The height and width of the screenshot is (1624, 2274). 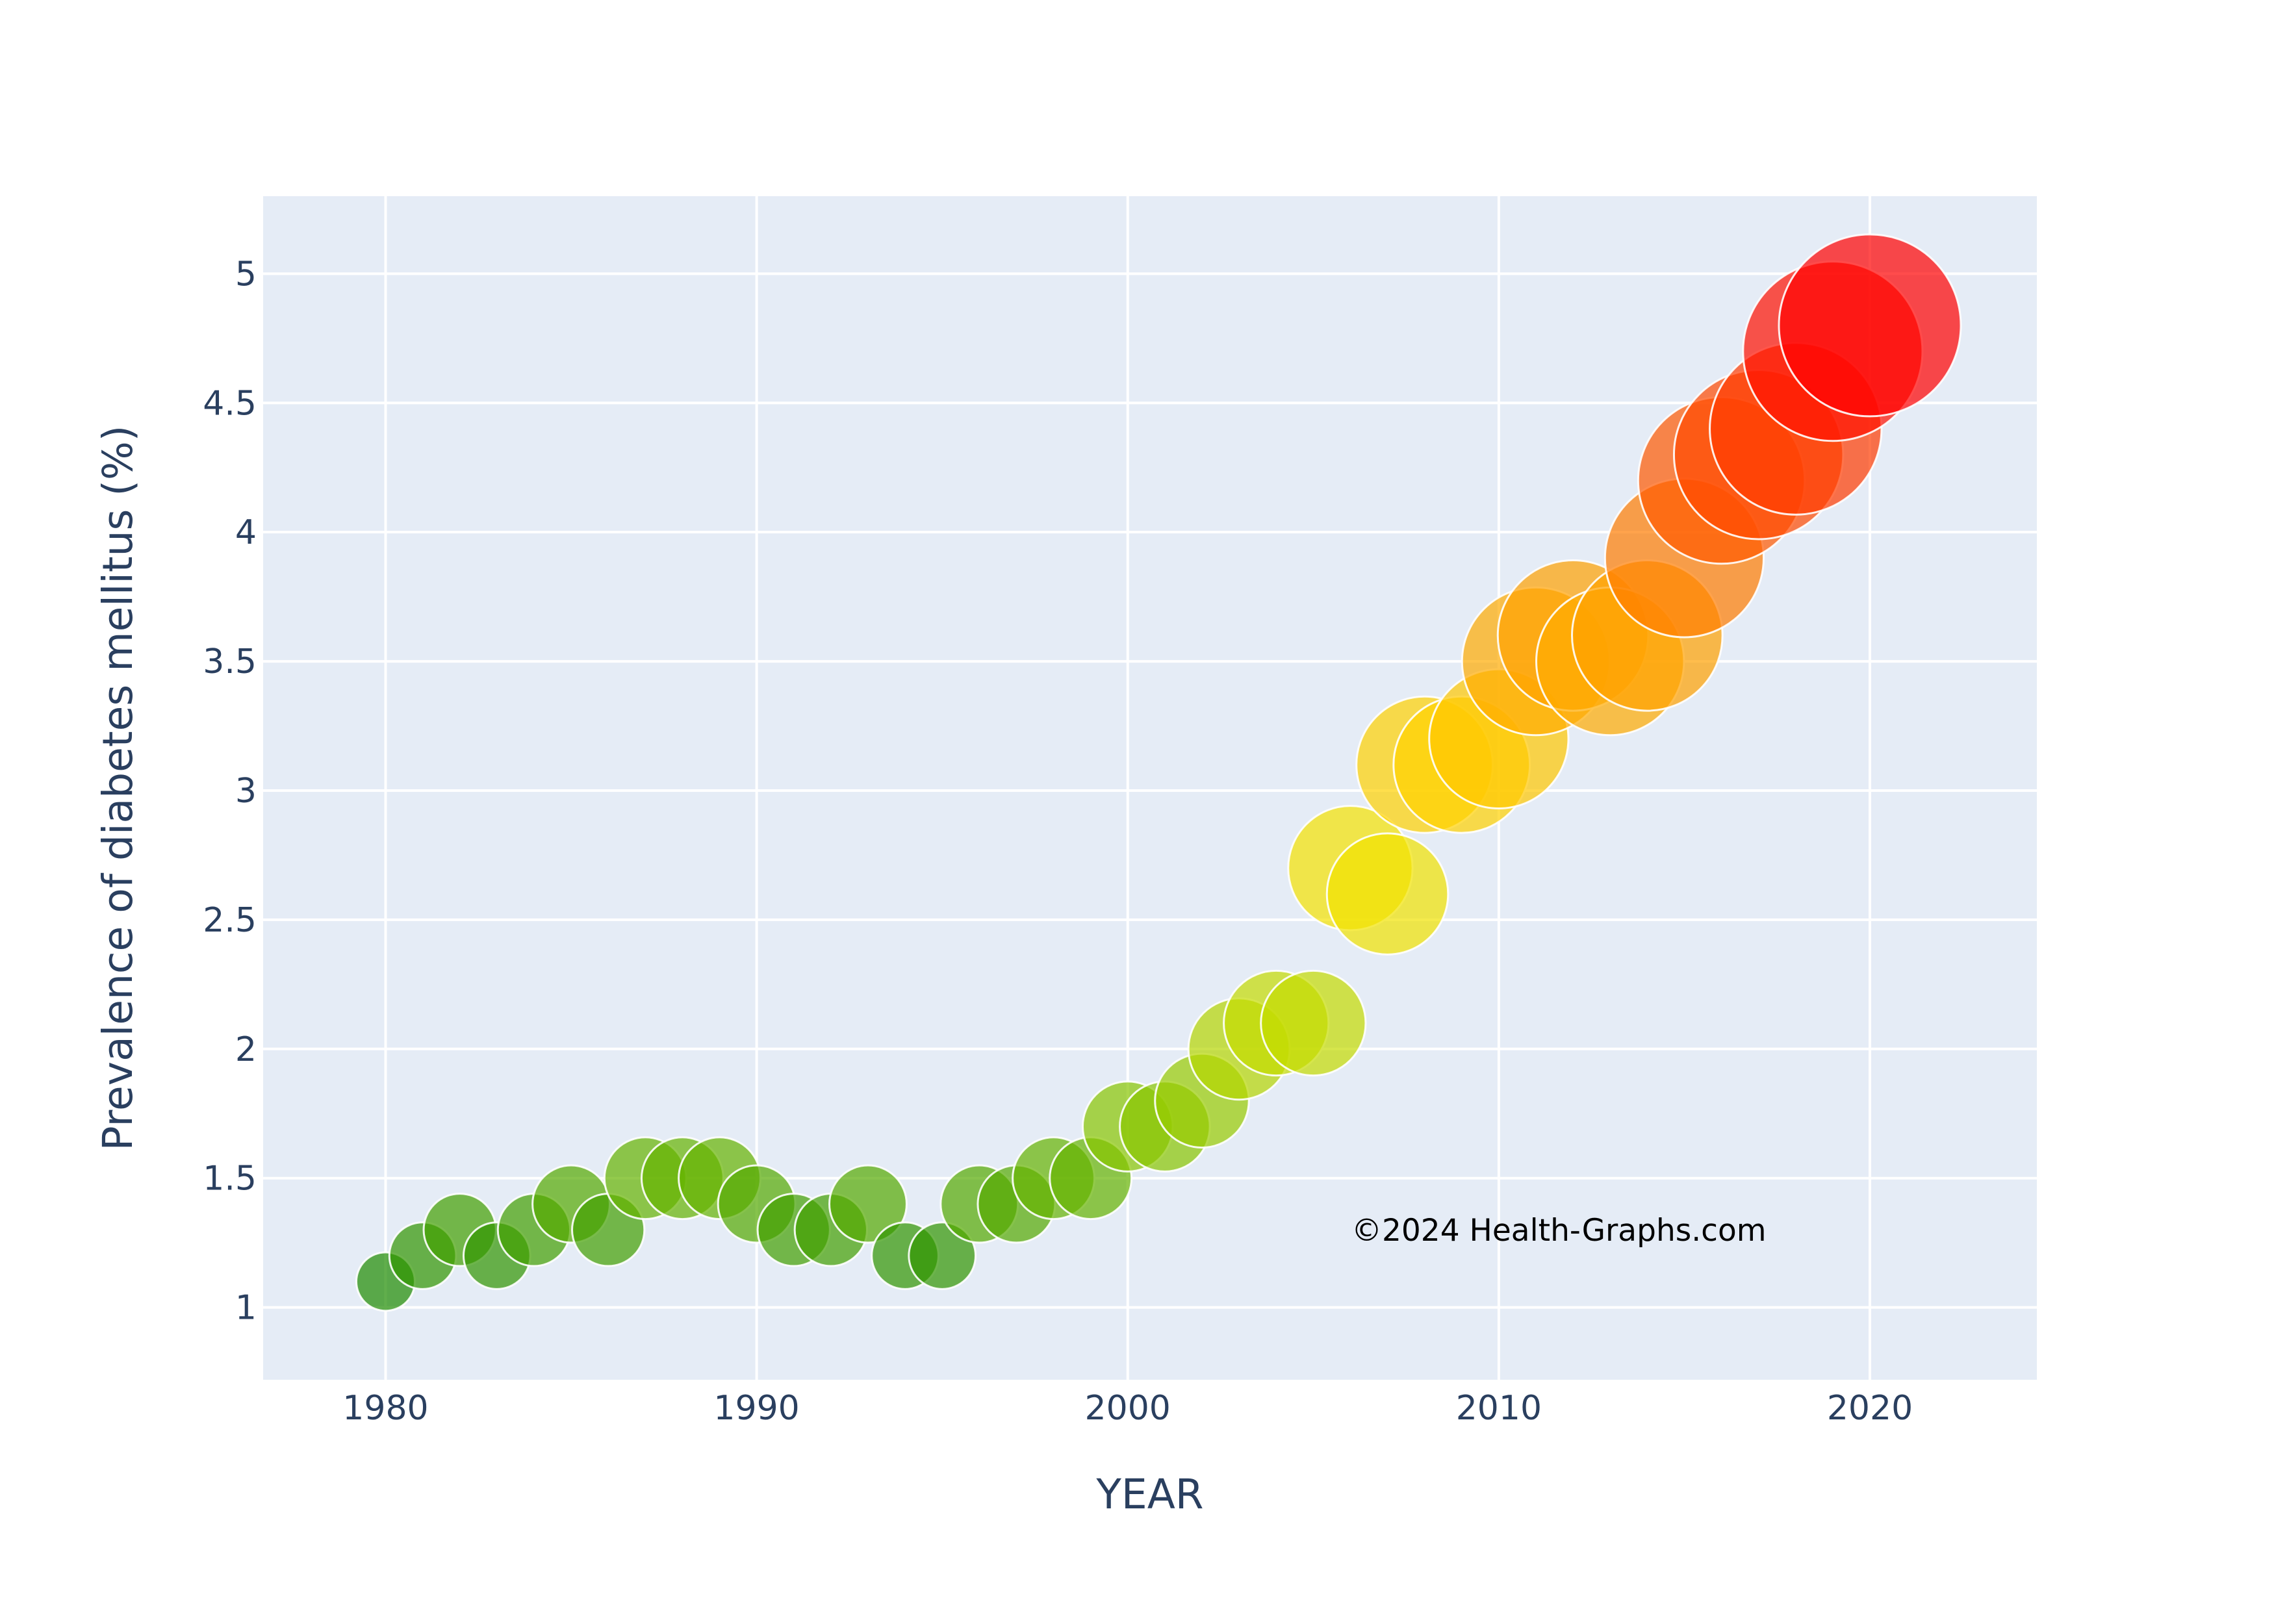 What do you see at coordinates (756, 1408) in the screenshot?
I see `x-tick-label: 1990` at bounding box center [756, 1408].